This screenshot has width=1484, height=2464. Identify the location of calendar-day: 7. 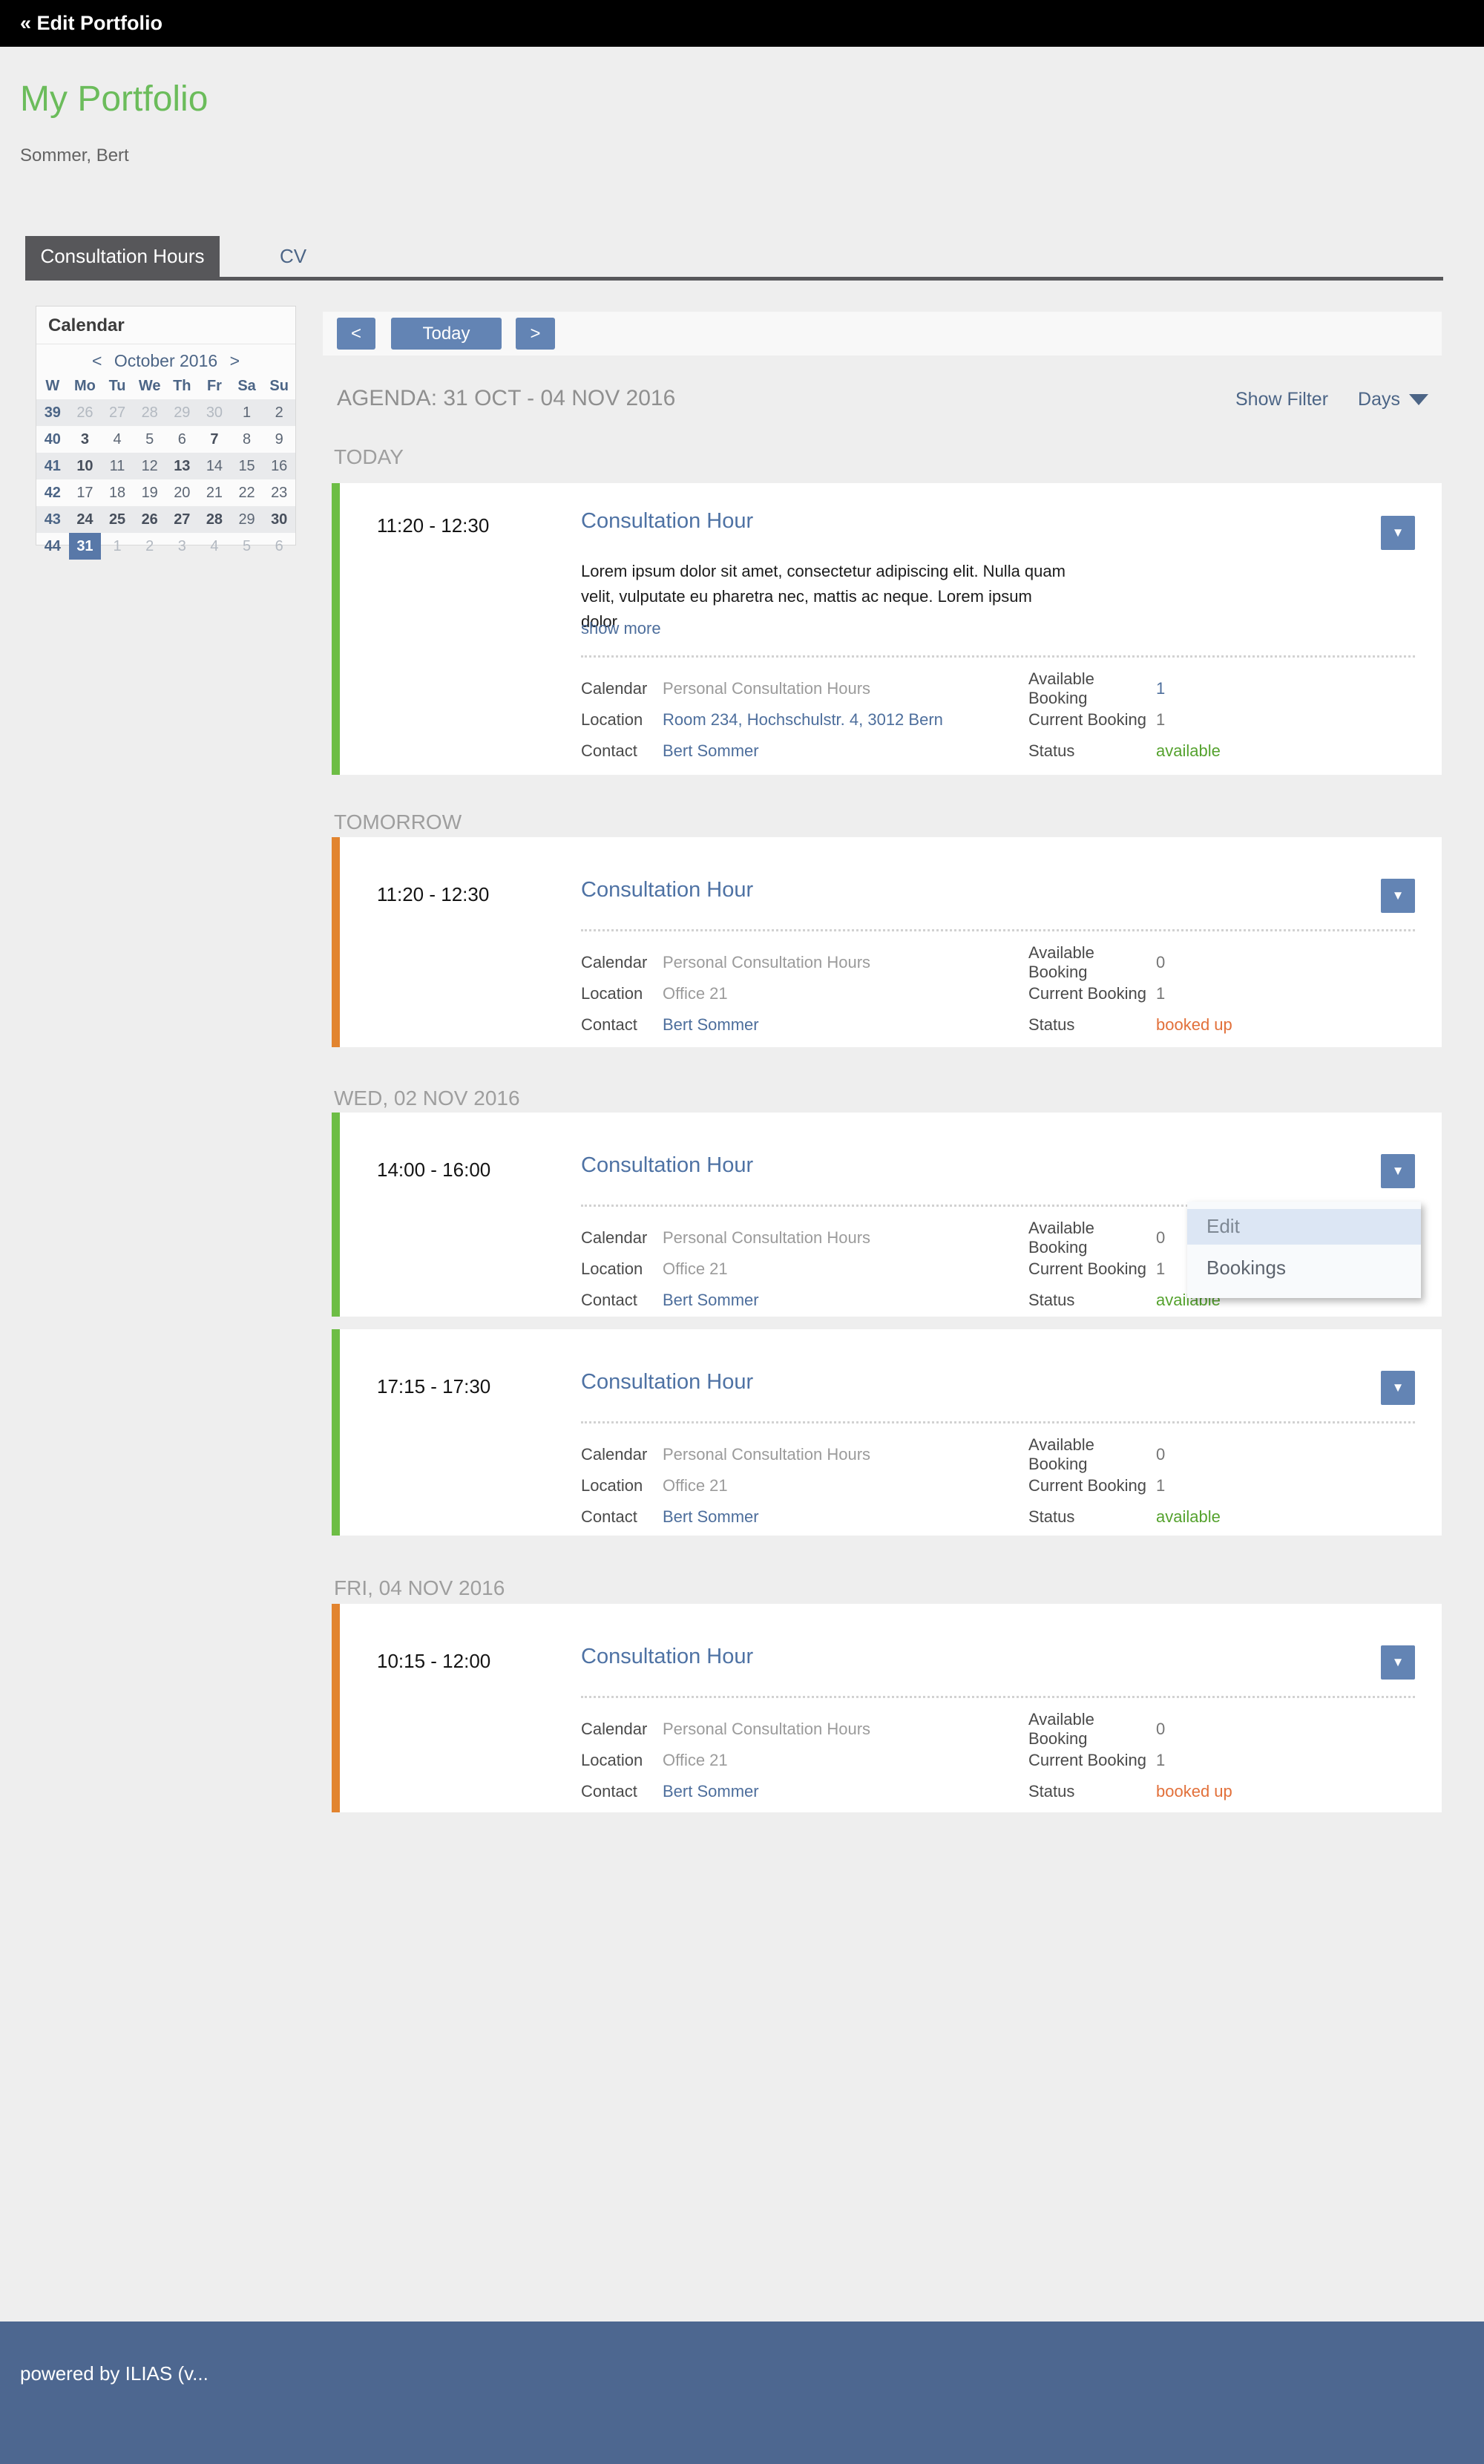
(214, 439).